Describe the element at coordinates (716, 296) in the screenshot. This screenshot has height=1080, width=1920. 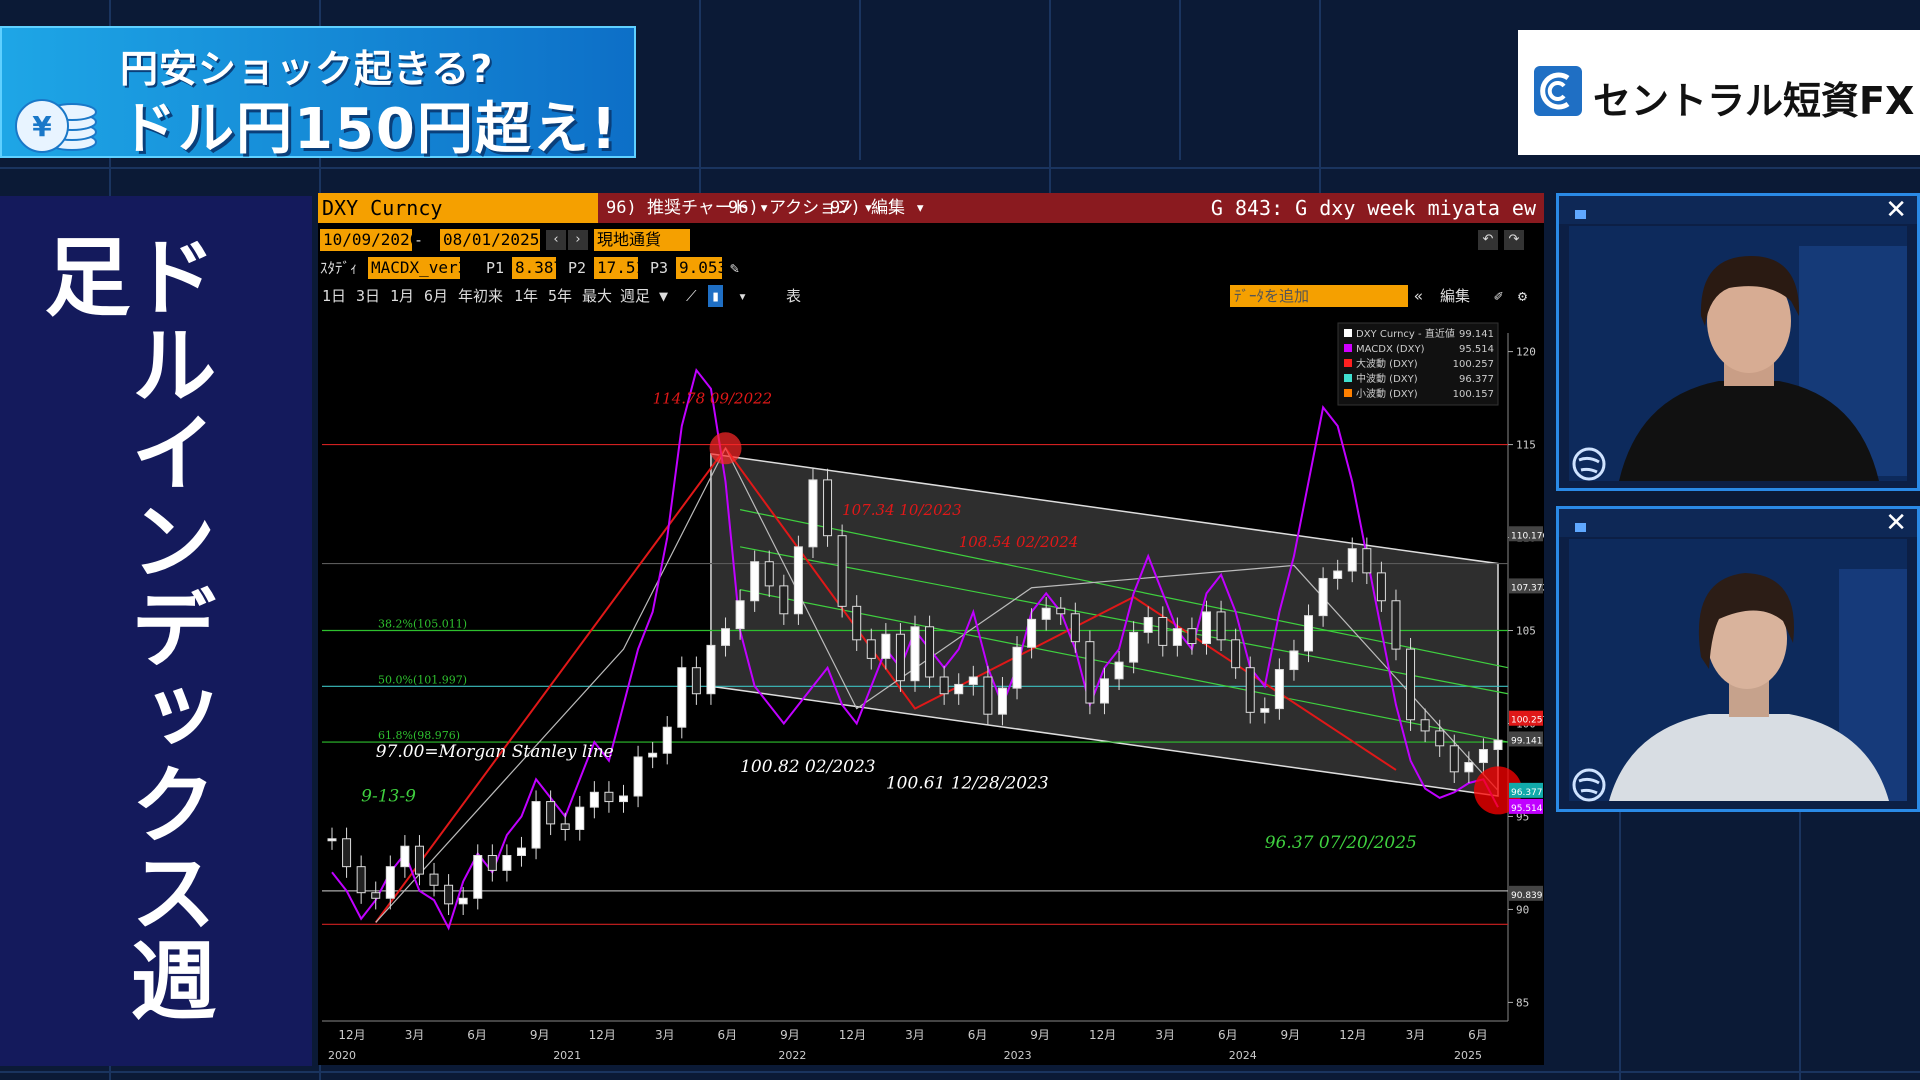
I see `candle-chart-icon: ▮` at that location.